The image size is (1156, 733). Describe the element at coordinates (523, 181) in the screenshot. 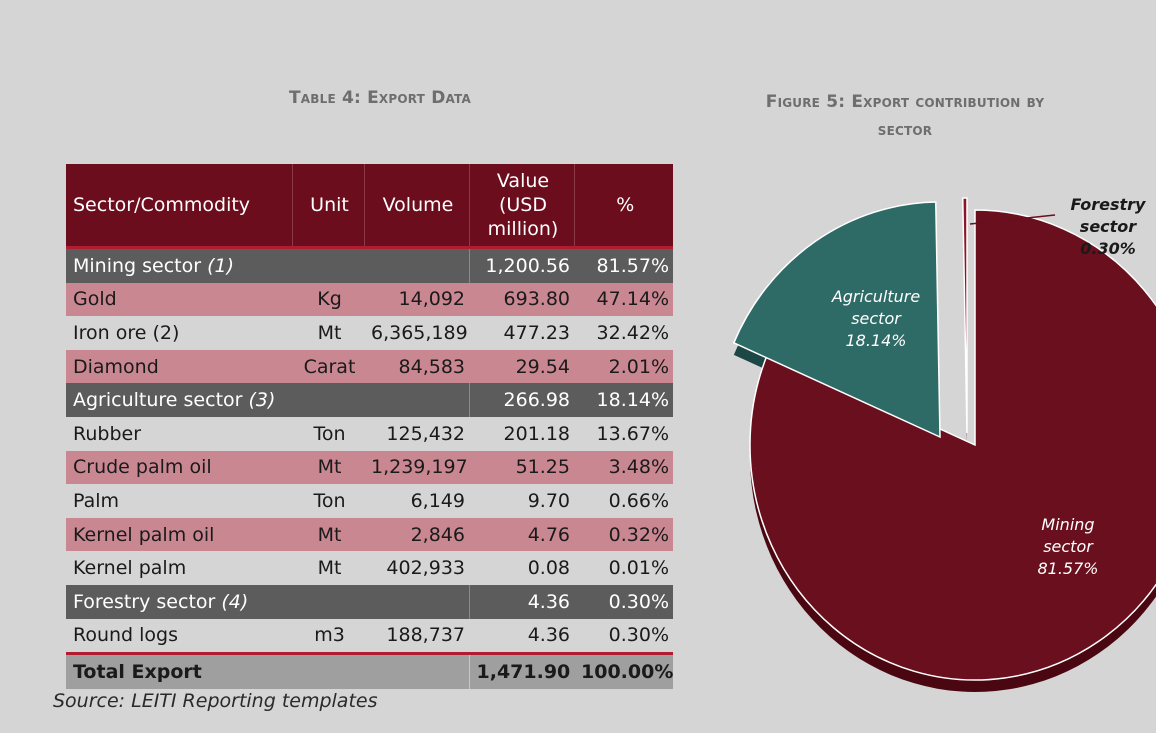

I see `header-value-line1: Value` at that location.